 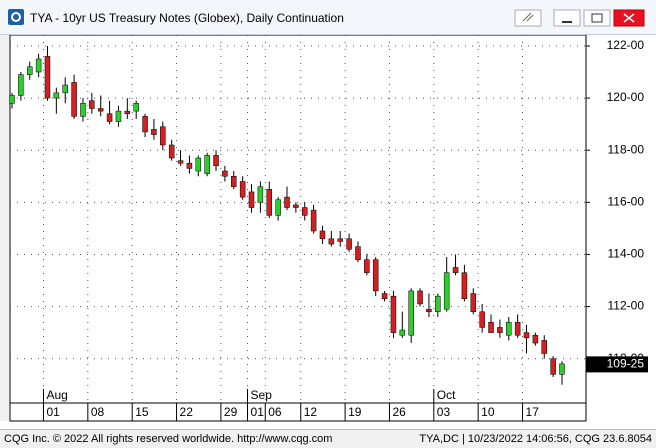 What do you see at coordinates (355, 412) in the screenshot?
I see `x-tick-label: 19` at bounding box center [355, 412].